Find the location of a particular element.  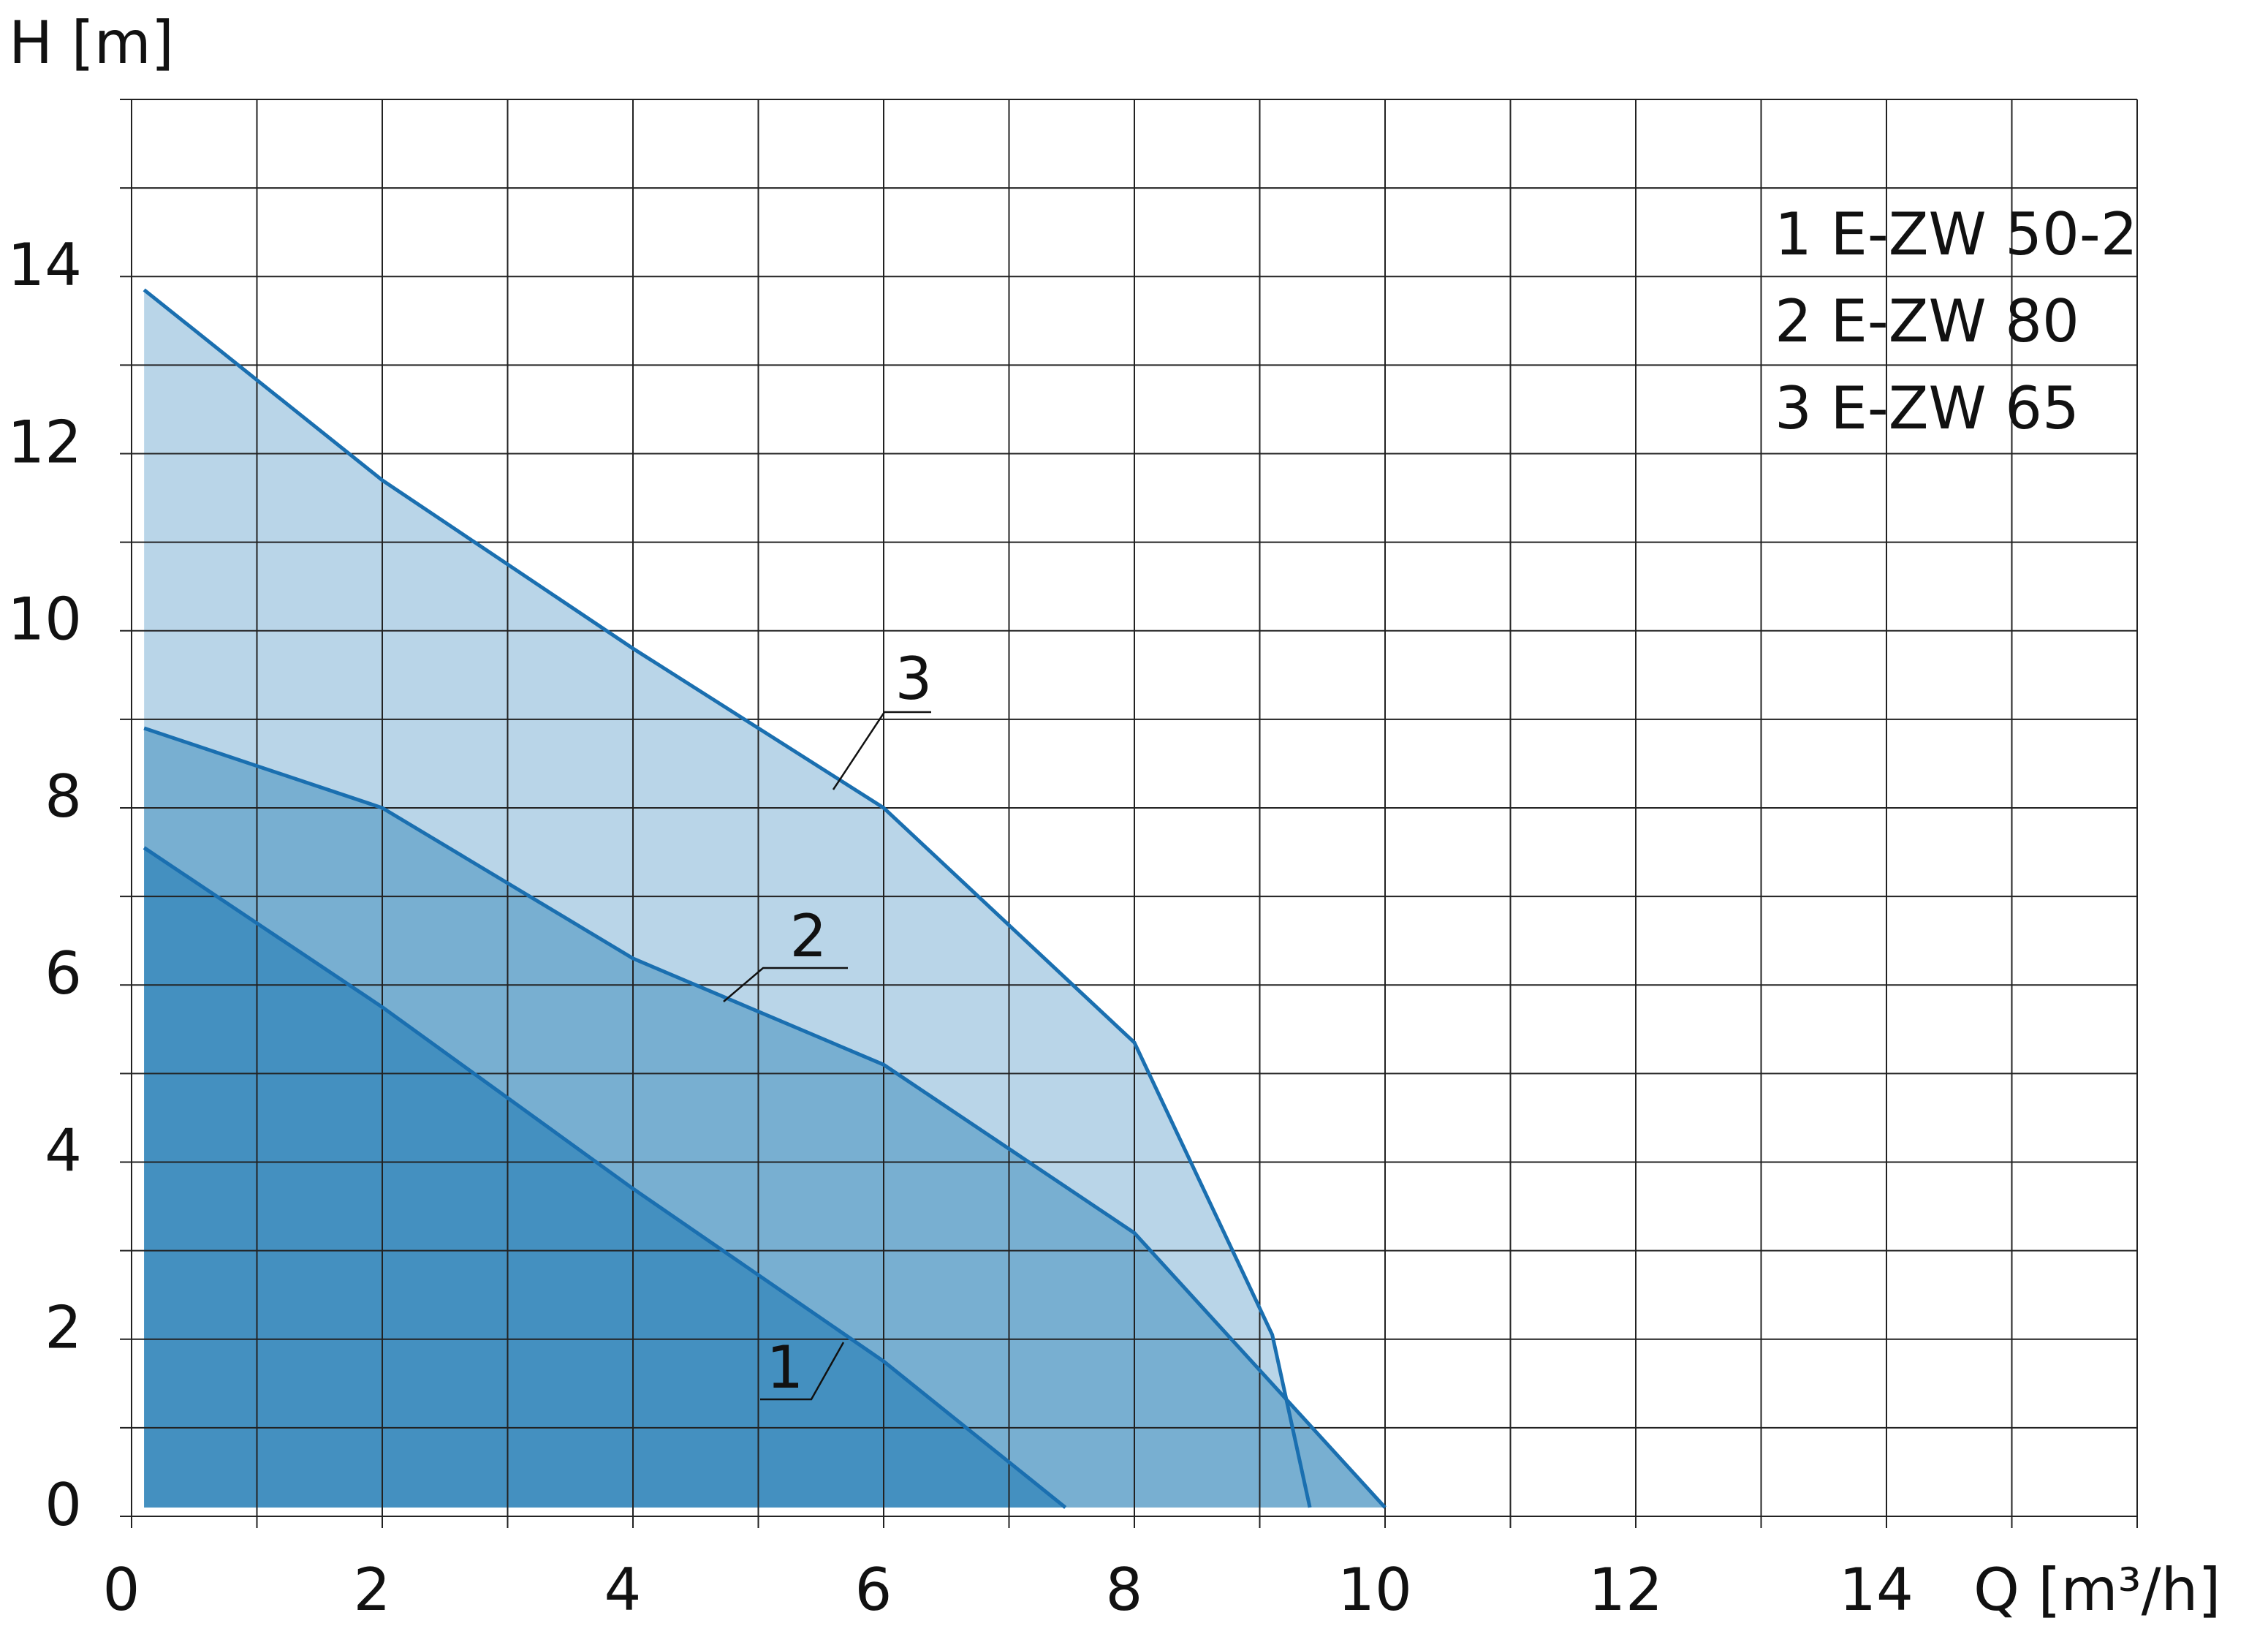

x-tick-label: 10 is located at coordinates (1375, 1590).